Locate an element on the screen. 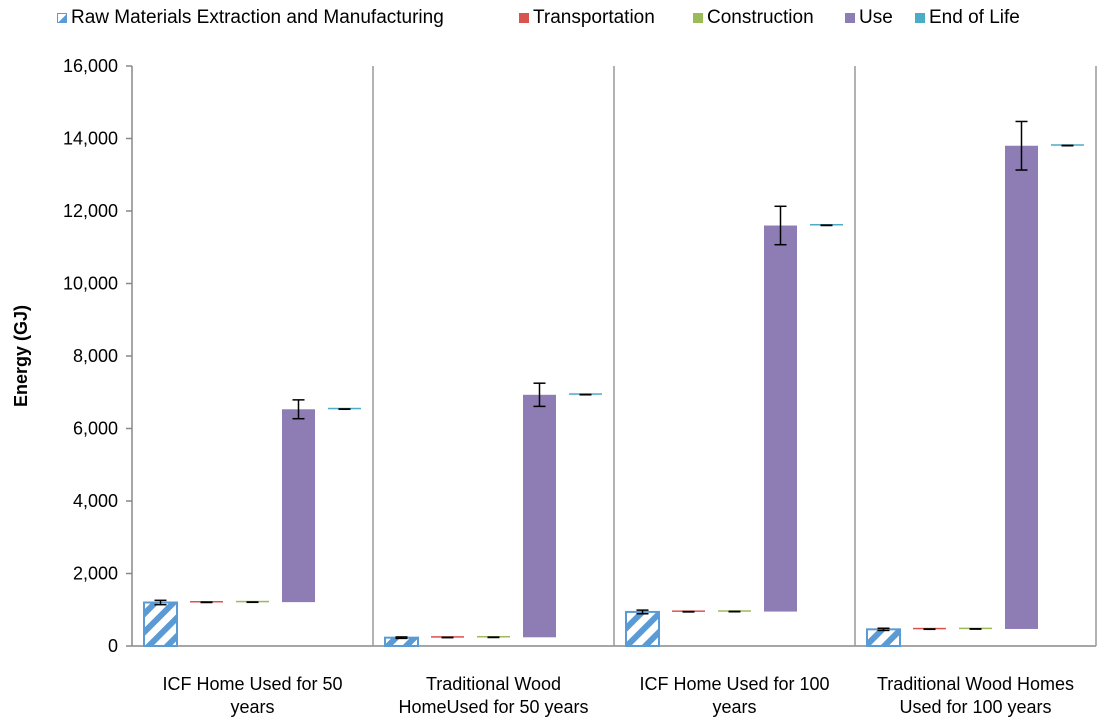 The width and height of the screenshot is (1101, 717). legend-item: Construction is located at coordinates (753, 18).